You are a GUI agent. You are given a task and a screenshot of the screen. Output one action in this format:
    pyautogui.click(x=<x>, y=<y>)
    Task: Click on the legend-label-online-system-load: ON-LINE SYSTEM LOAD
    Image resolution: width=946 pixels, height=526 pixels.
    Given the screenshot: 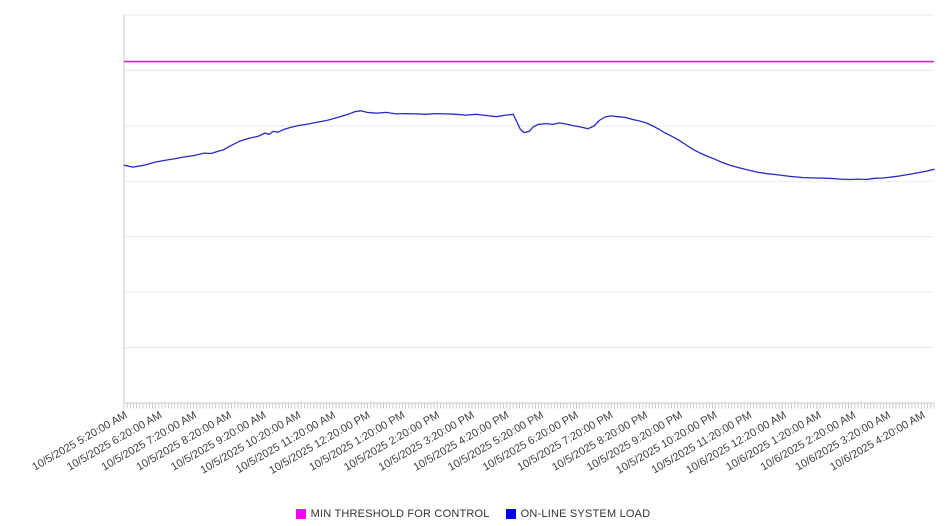 What is the action you would take?
    pyautogui.click(x=585, y=514)
    